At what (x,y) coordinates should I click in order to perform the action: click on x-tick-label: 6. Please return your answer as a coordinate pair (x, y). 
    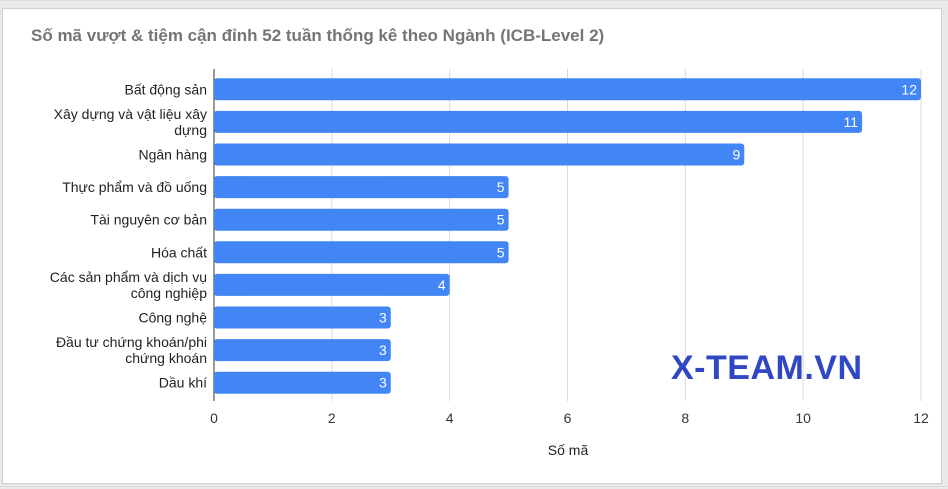
    Looking at the image, I should click on (568, 418).